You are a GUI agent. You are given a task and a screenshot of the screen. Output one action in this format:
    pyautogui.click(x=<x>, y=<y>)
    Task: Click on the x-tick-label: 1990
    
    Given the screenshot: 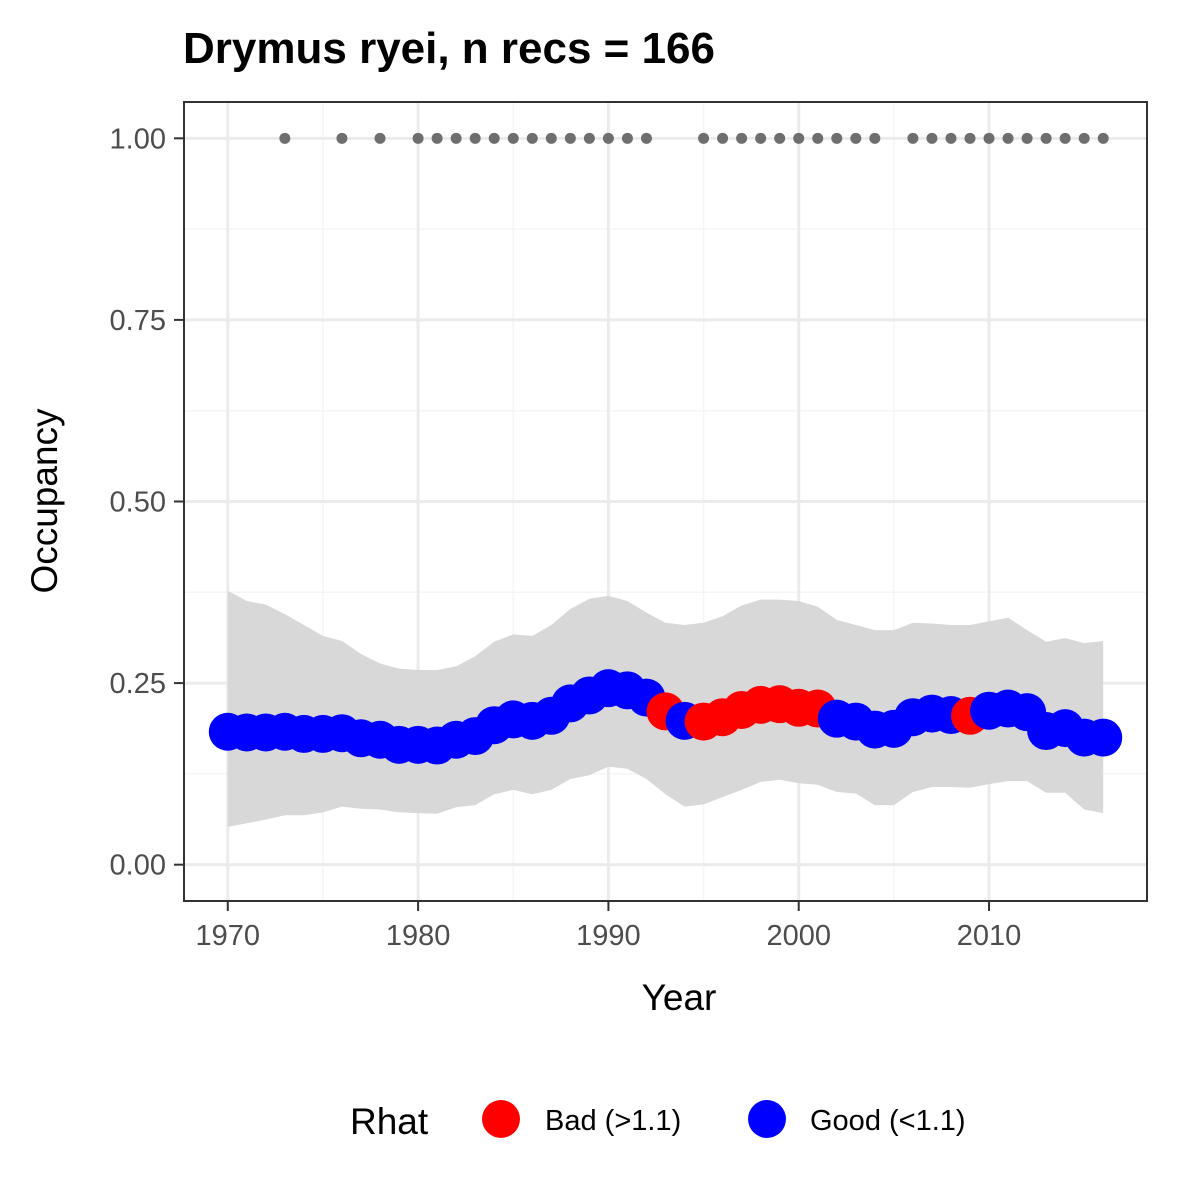 What is the action you would take?
    pyautogui.click(x=608, y=936)
    